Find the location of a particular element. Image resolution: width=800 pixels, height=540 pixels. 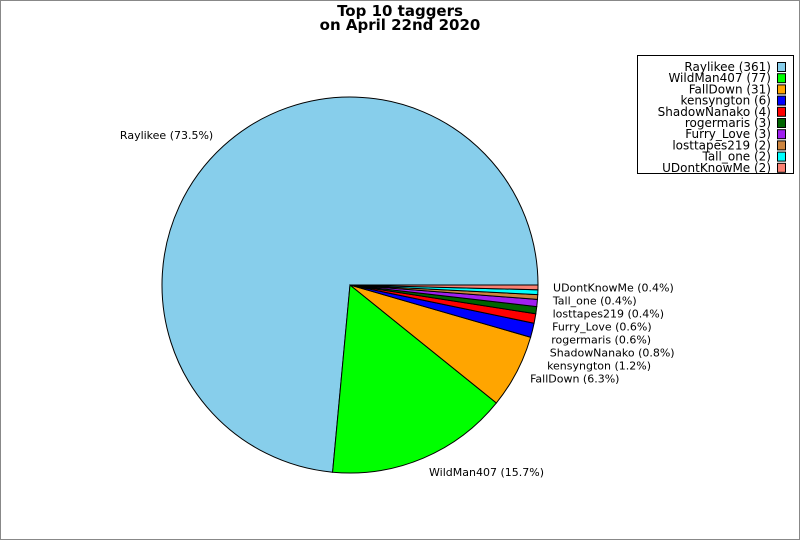

pie-slice-UDontKnowMe is located at coordinates (444, 287).